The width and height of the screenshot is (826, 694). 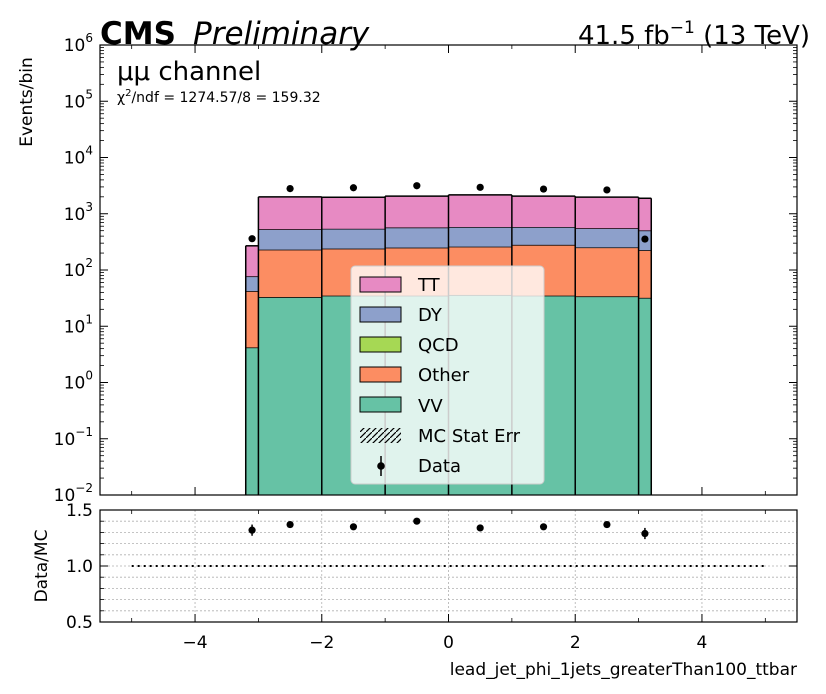 What do you see at coordinates (438, 345) in the screenshot?
I see `legend-label-qcd: QCD` at bounding box center [438, 345].